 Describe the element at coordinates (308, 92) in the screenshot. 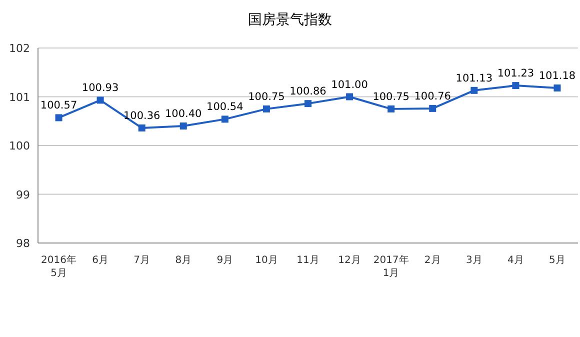

I see `text: 100.86` at that location.